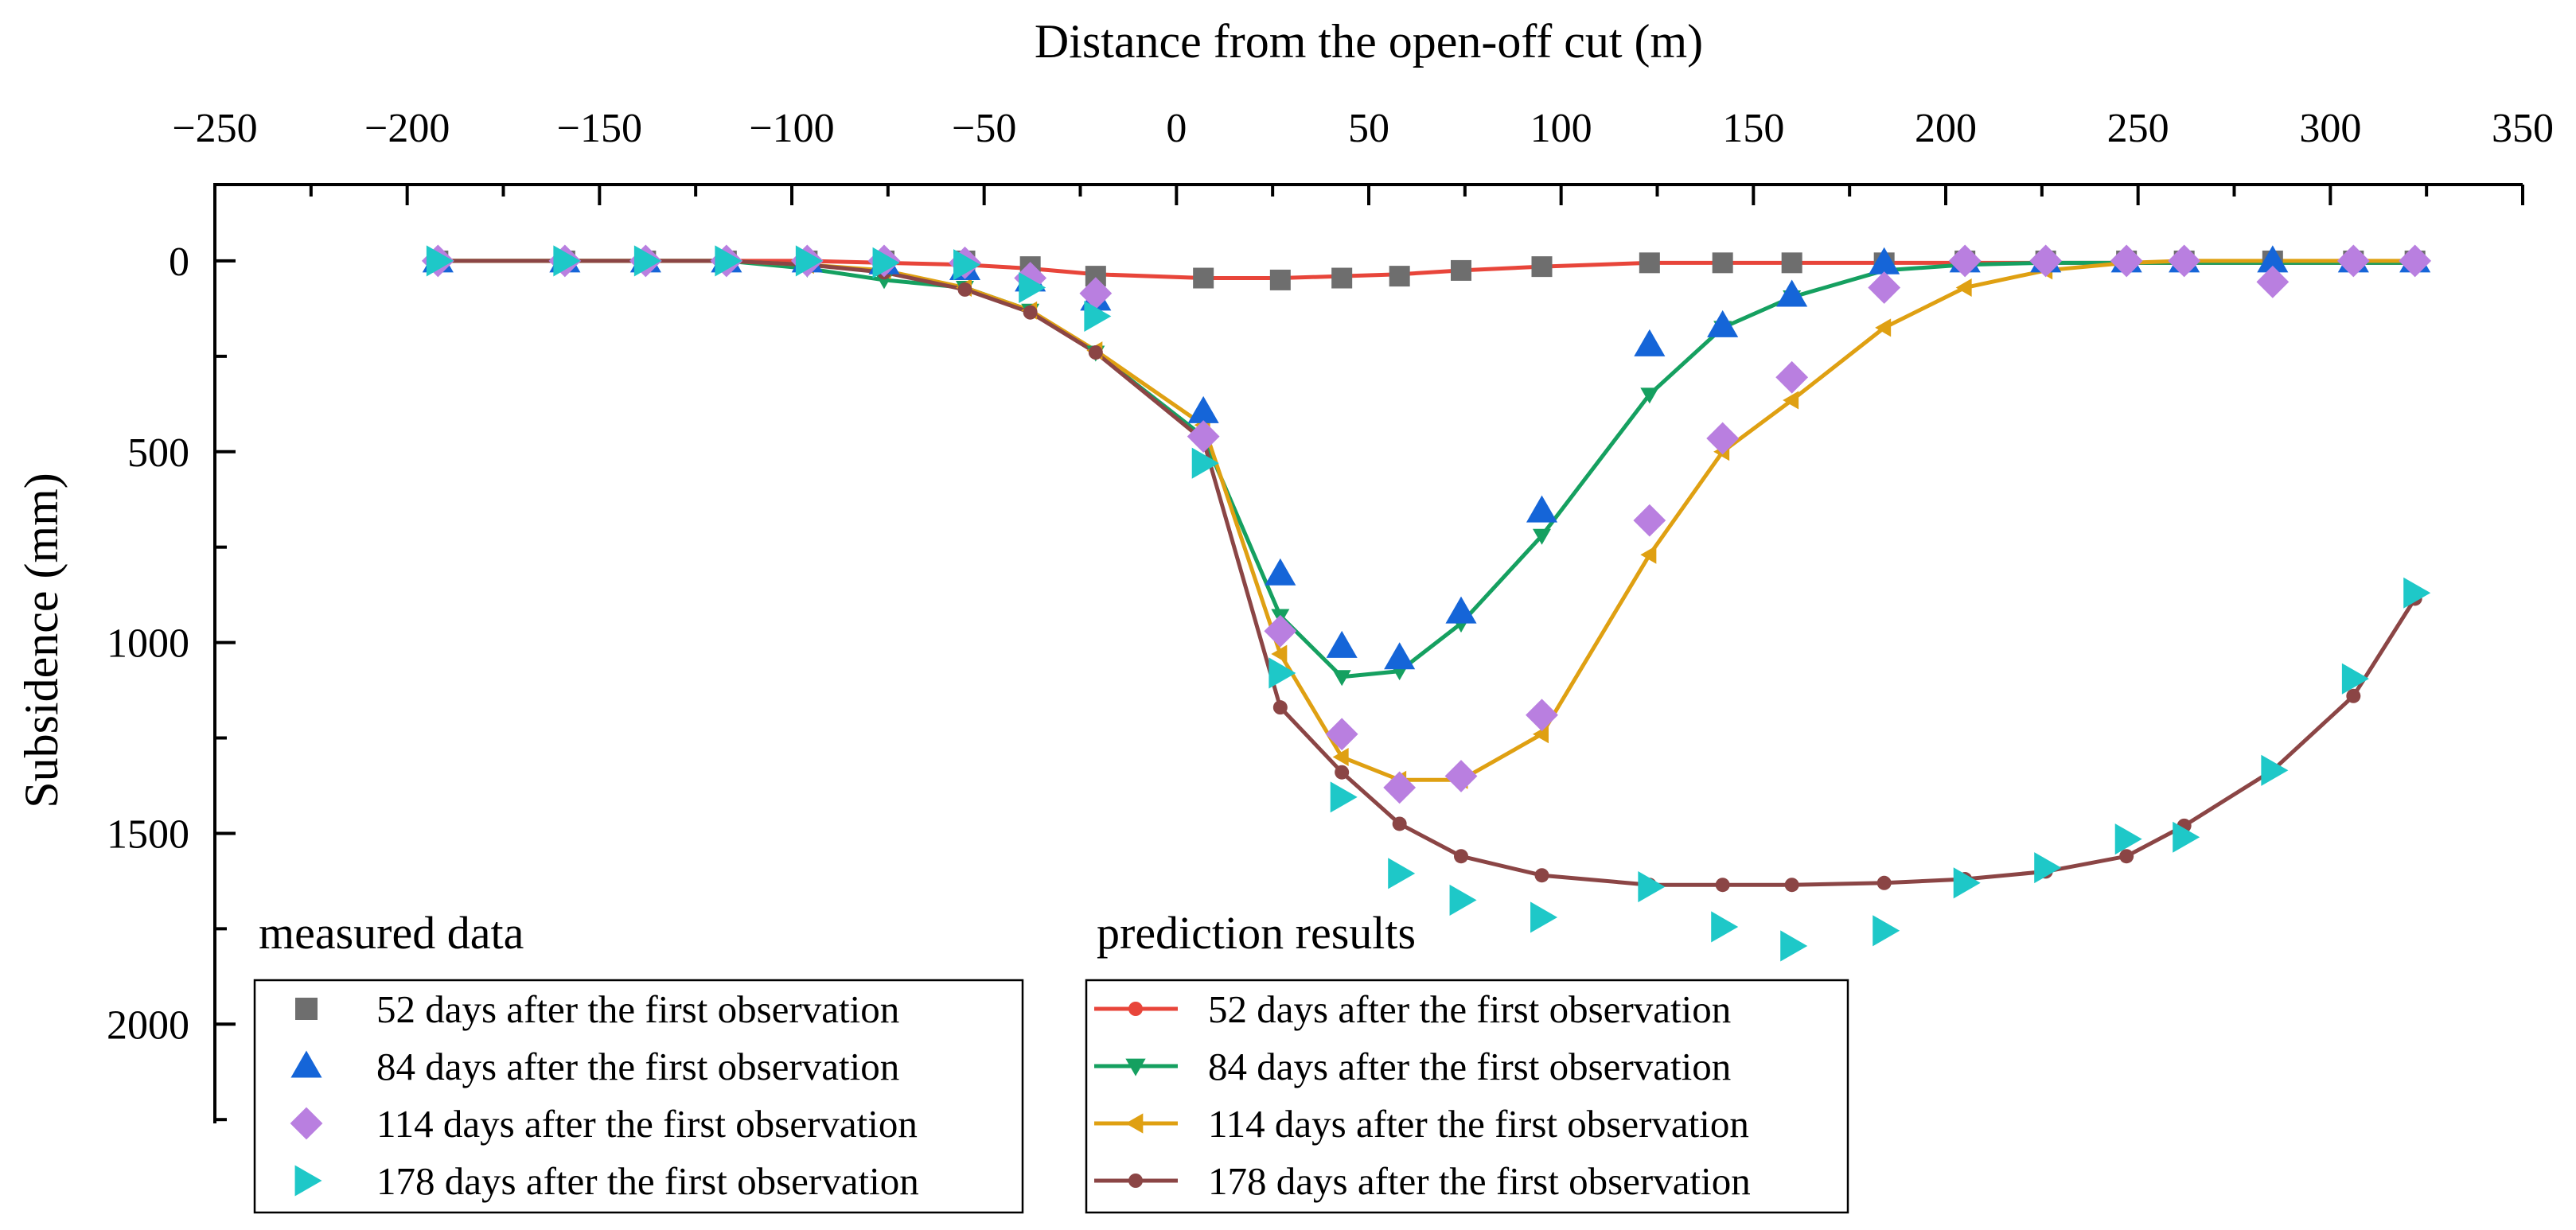  What do you see at coordinates (1561, 128) in the screenshot?
I see `x-tick-label: 100` at bounding box center [1561, 128].